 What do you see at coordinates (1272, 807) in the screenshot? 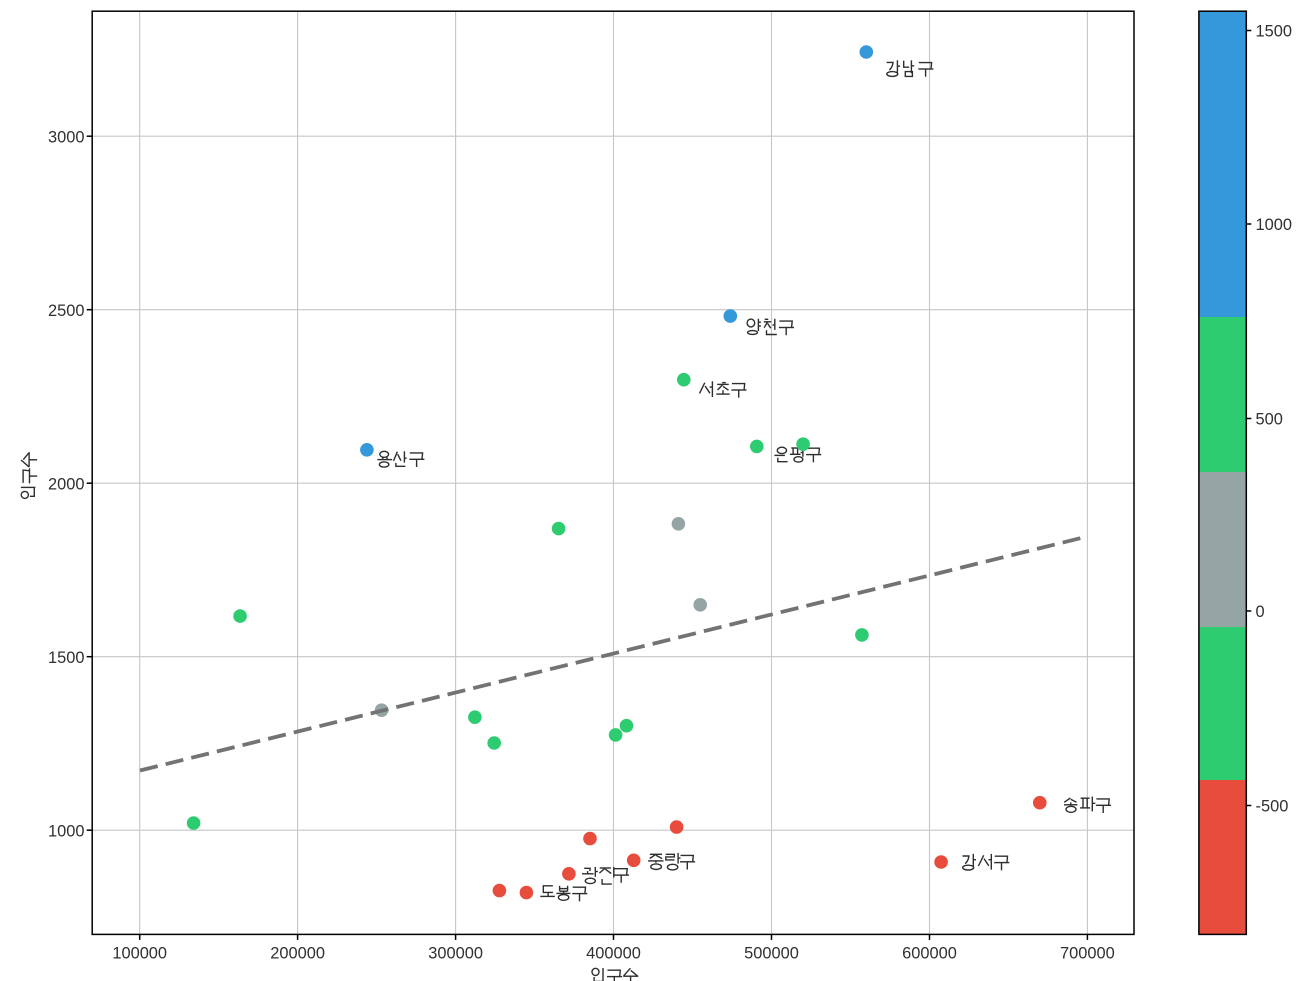
I see `svg-text: -500` at bounding box center [1272, 807].